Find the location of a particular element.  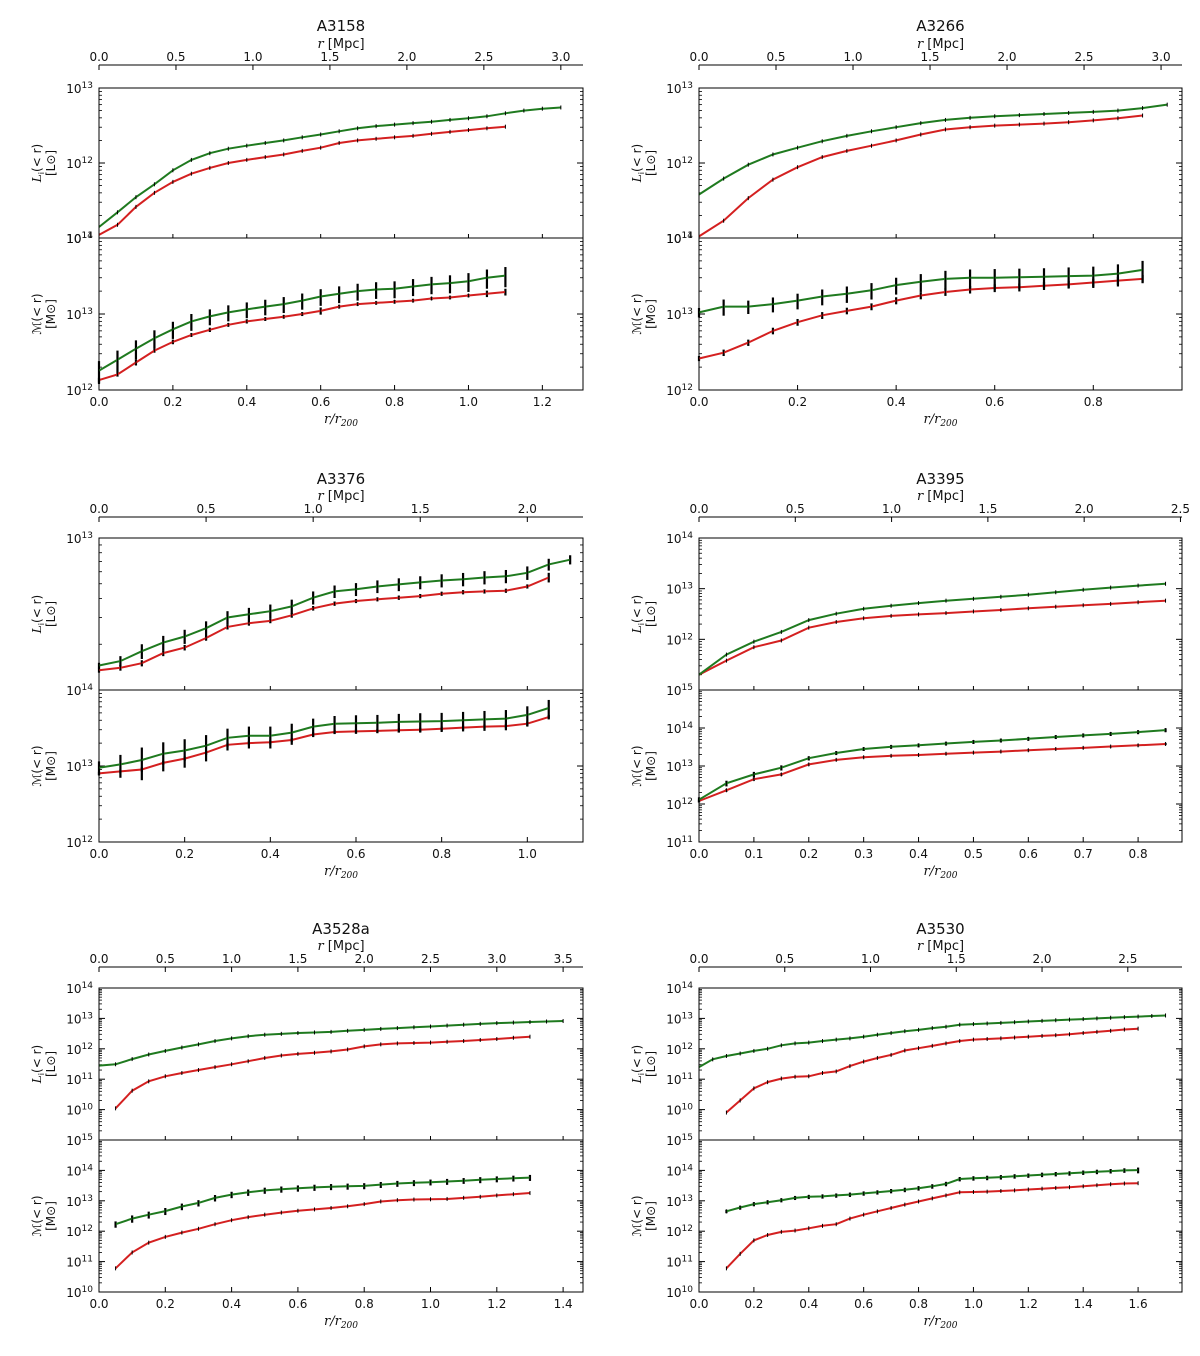

x-tick-label: 0.1 is located at coordinates (753, 854).